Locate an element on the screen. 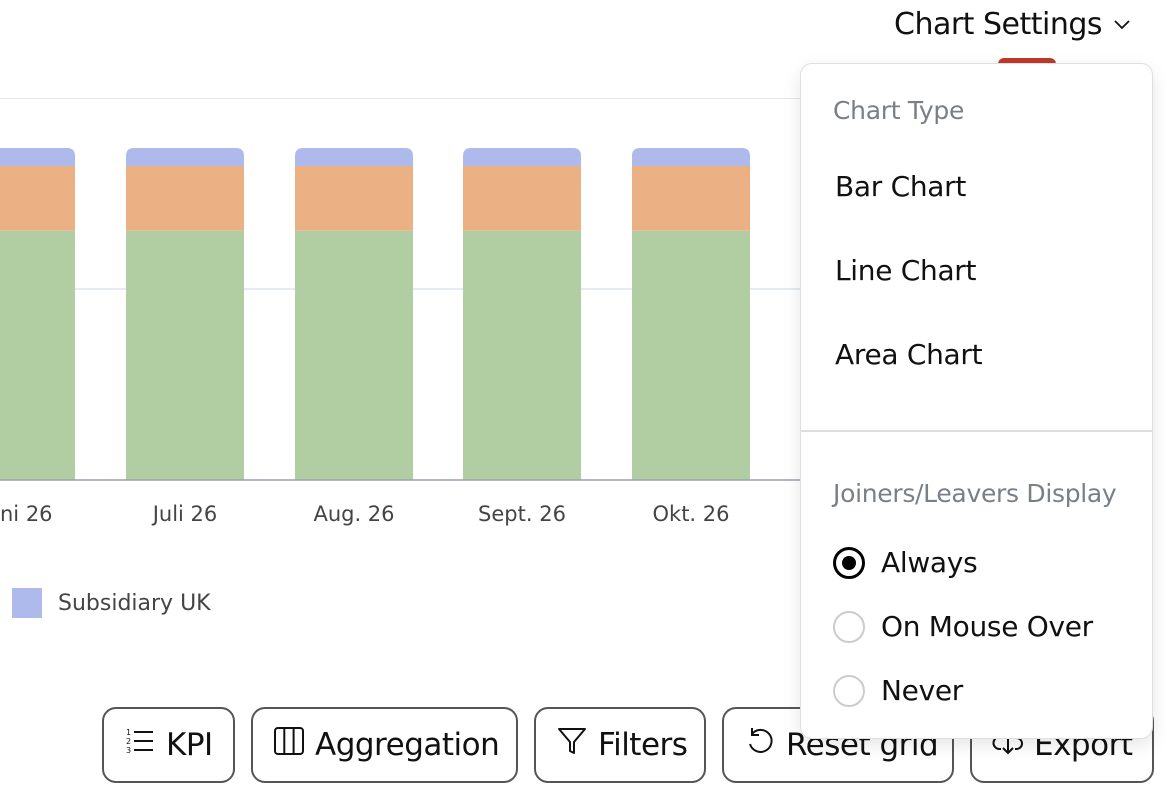 Image resolution: width=1172 pixels, height=794 pixels. chart-settings-toggle: Chart Settings is located at coordinates (1013, 24).